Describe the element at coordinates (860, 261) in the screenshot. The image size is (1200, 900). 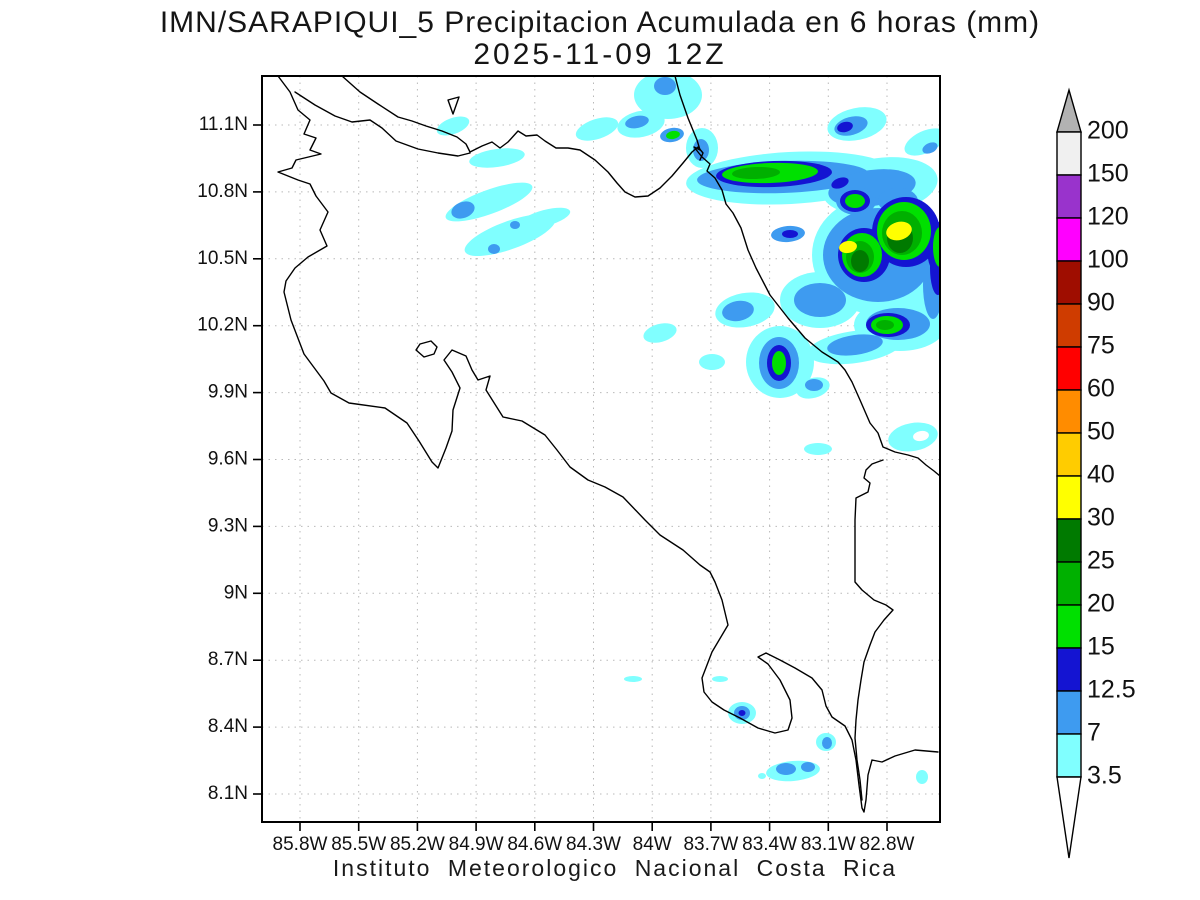
I see `precip-cell-g3` at that location.